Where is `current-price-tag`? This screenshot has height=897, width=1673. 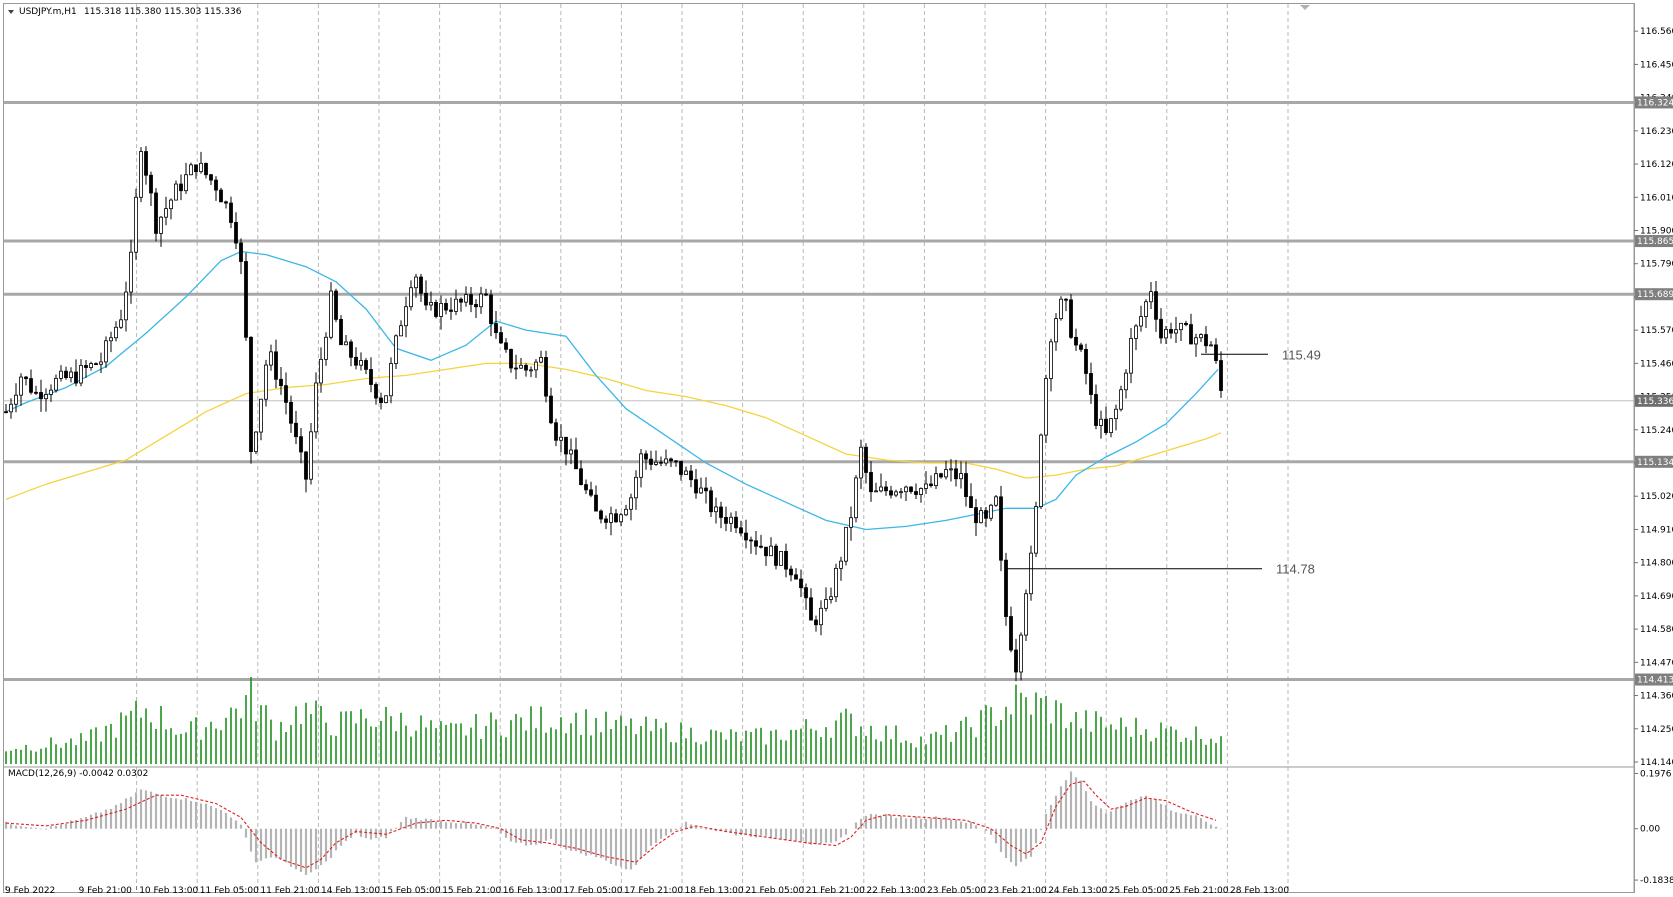 current-price-tag is located at coordinates (1654, 400).